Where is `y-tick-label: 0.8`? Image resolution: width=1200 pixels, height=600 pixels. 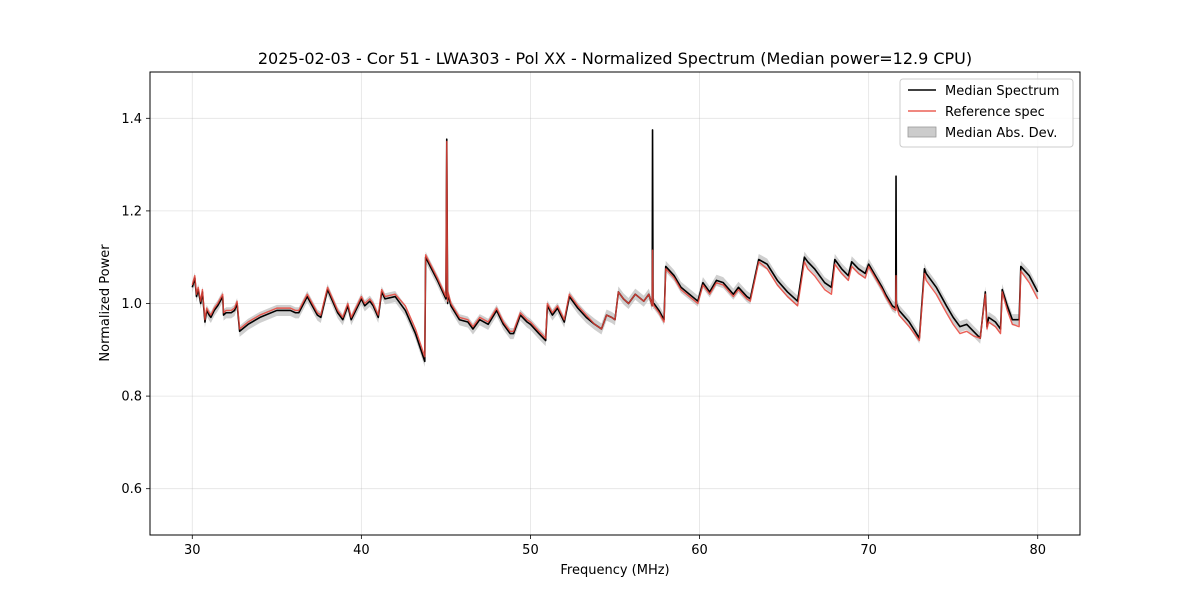
y-tick-label: 0.8 is located at coordinates (131, 397).